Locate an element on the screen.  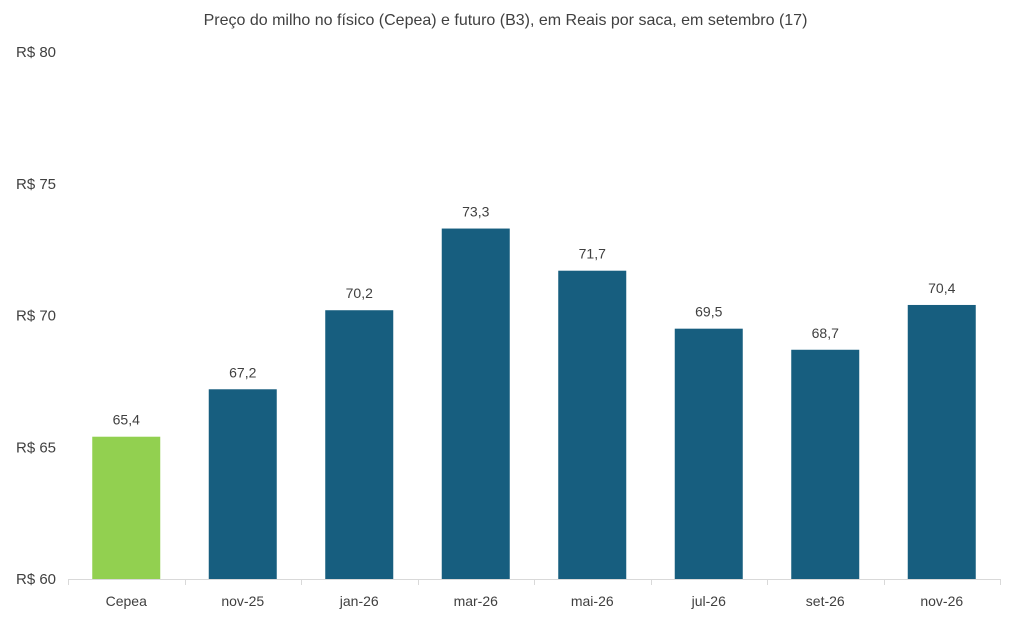
data-label: 71,7 is located at coordinates (592, 254).